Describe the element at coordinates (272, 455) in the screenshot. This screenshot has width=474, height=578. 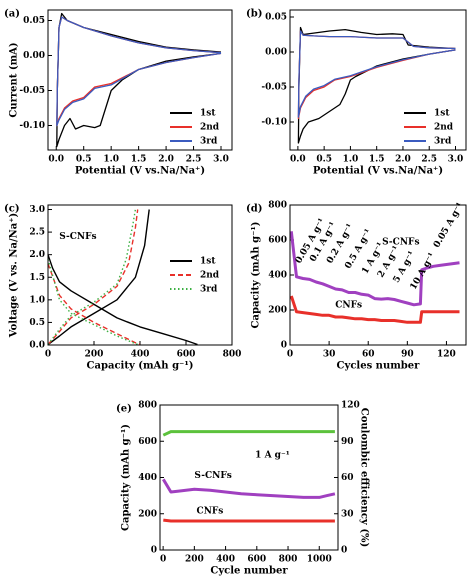
I see `annotation: 1 A g⁻¹` at that location.